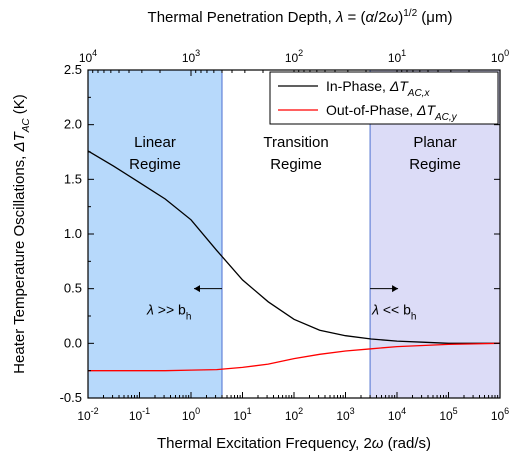 Image resolution: width=510 pixels, height=466 pixels. What do you see at coordinates (294, 443) in the screenshot?
I see `x-axis-title: Thermal Excitation Frequency, 2ω (rad/s)` at bounding box center [294, 443].